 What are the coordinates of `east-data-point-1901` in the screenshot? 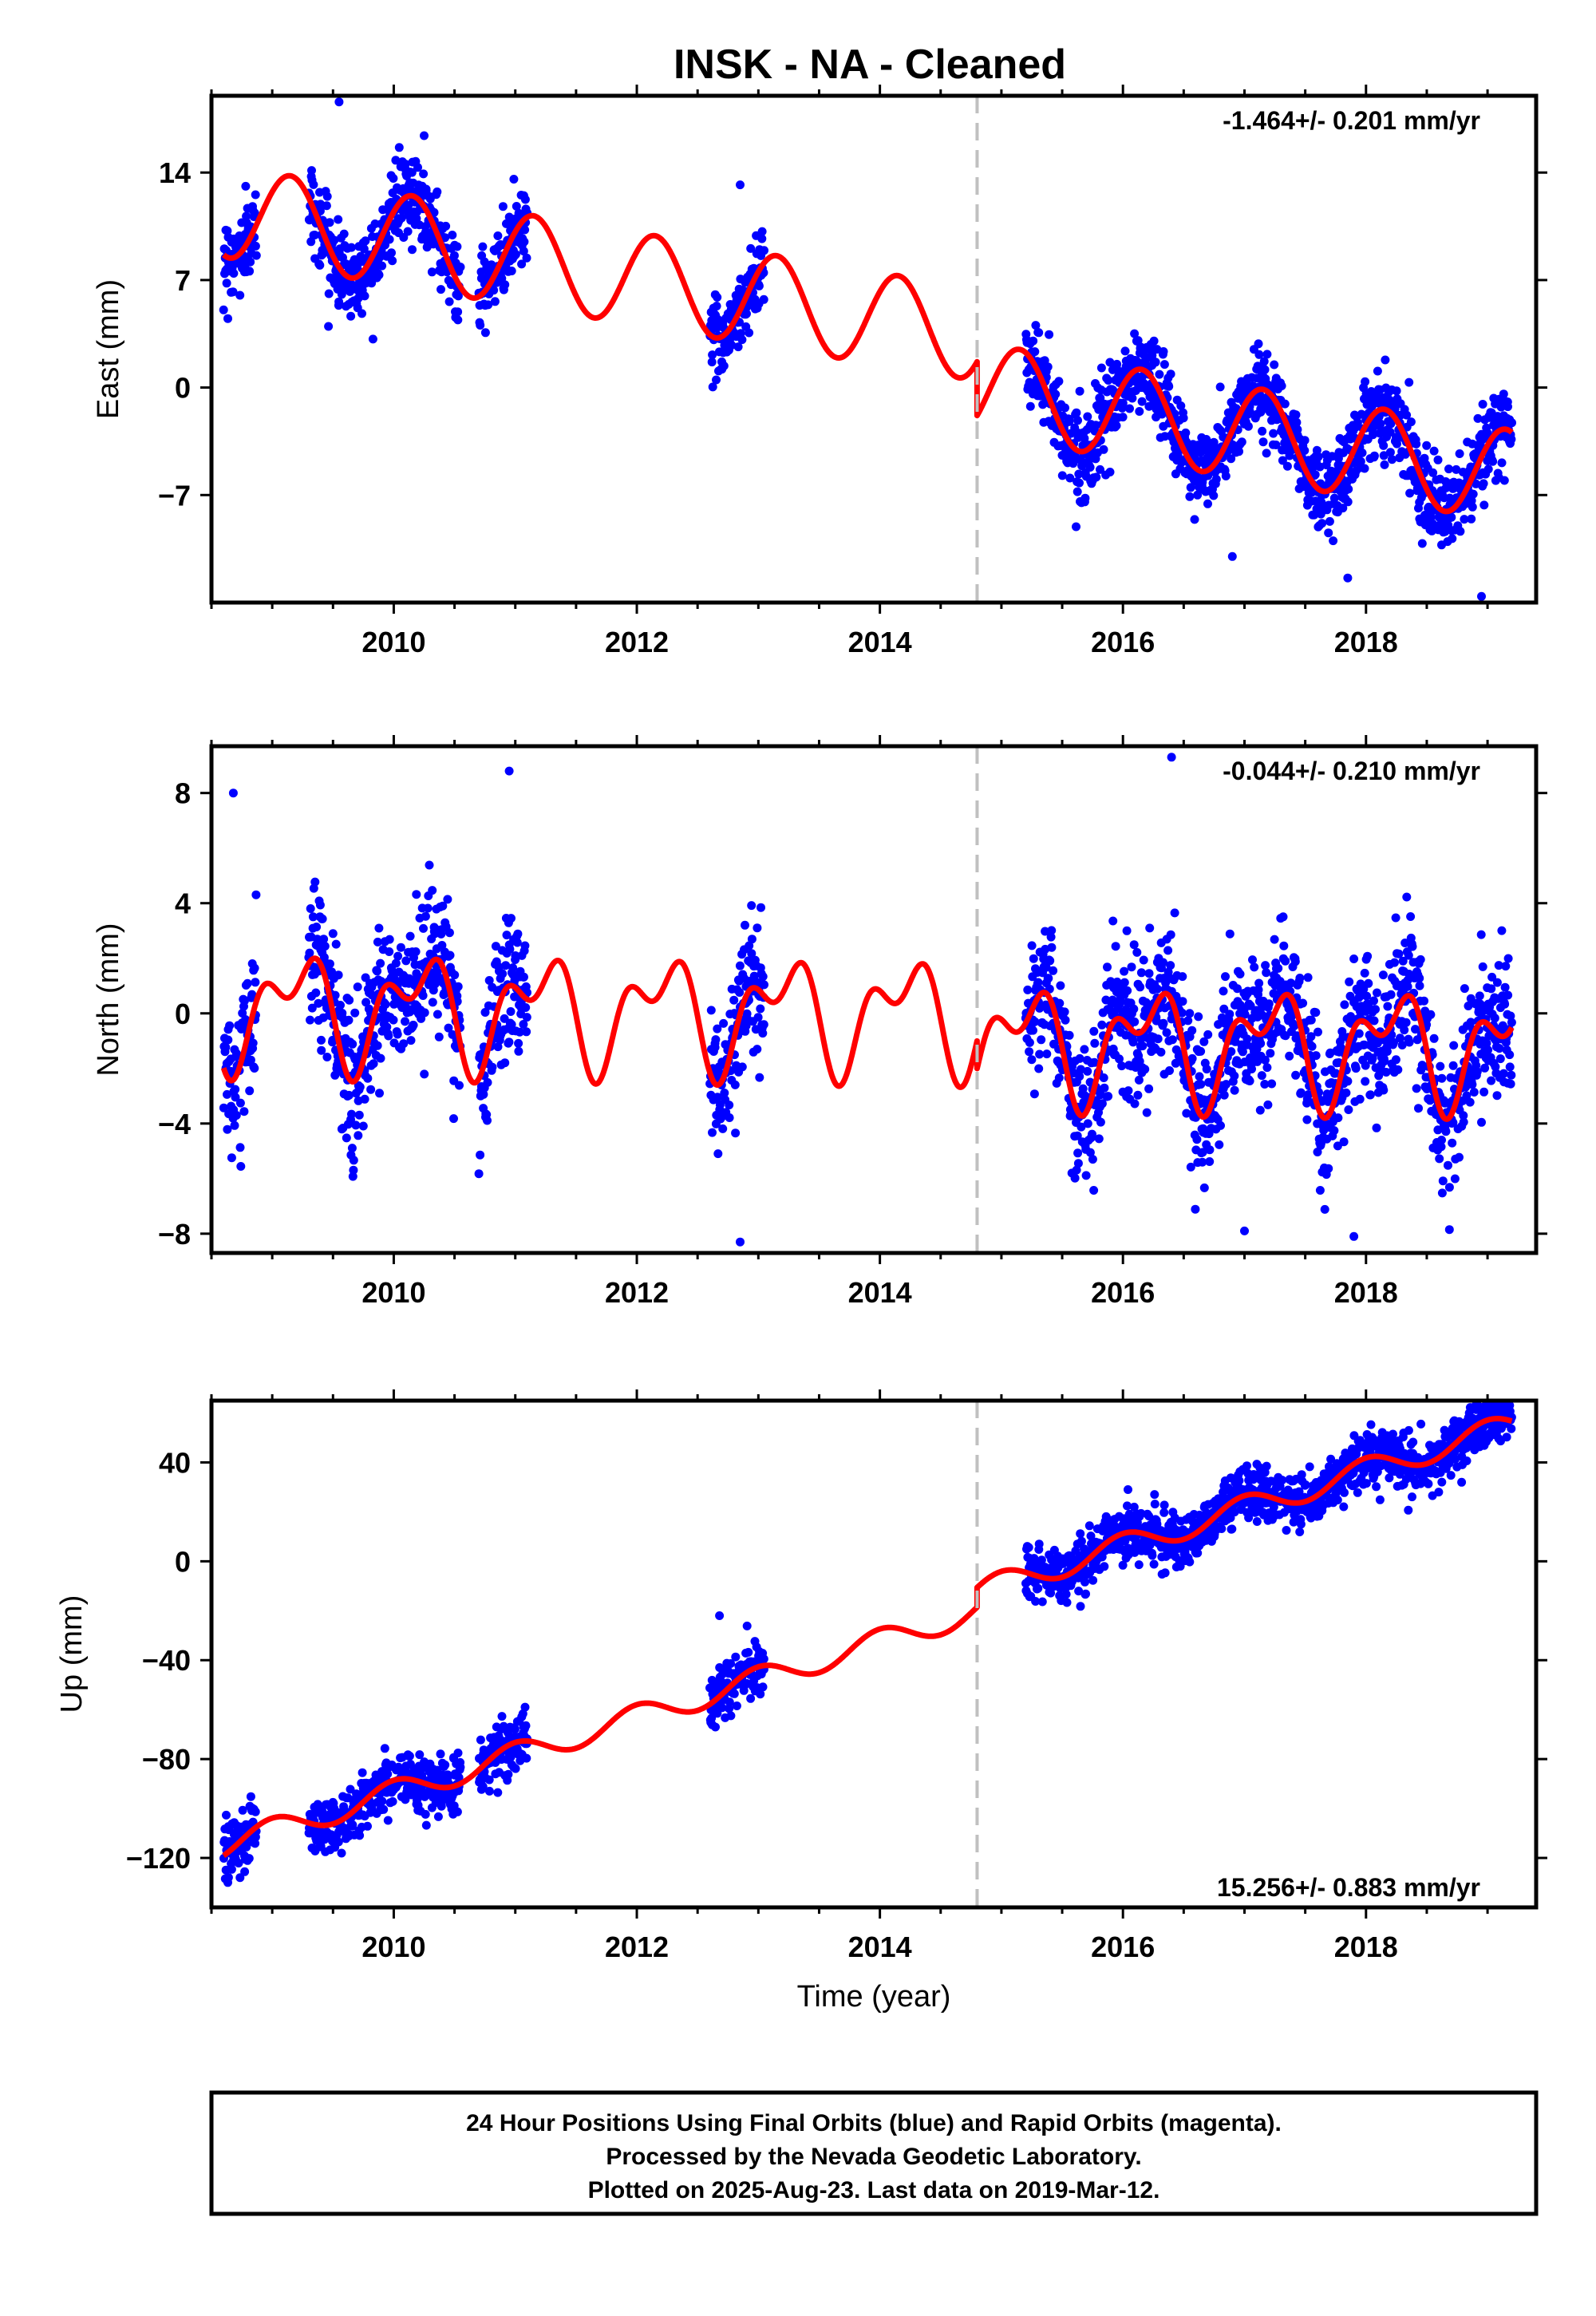 It's located at (1507, 407).